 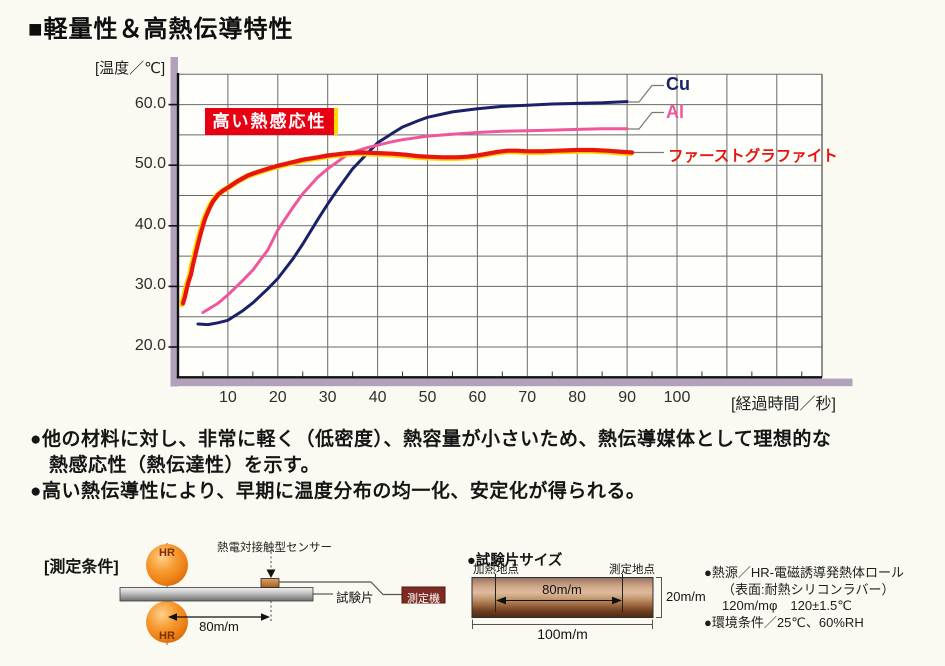 I want to click on series-ファーストグラファイト, so click(x=407, y=226).